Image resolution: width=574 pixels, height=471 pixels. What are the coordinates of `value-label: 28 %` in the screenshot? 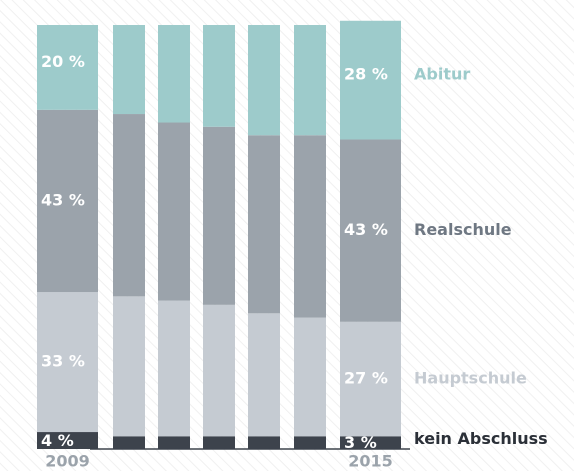 It's located at (366, 74).